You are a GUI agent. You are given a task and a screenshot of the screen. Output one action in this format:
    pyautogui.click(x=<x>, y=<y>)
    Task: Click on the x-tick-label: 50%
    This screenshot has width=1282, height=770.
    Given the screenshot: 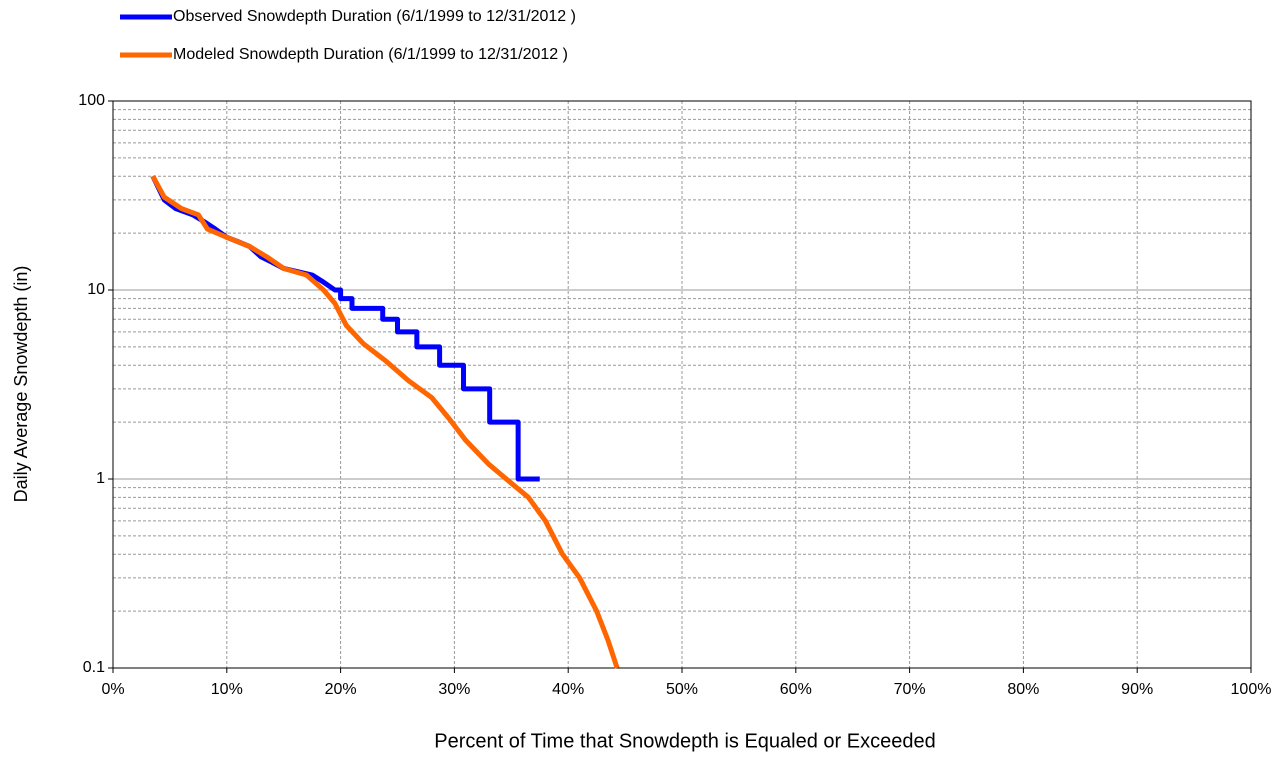 What is the action you would take?
    pyautogui.click(x=682, y=689)
    